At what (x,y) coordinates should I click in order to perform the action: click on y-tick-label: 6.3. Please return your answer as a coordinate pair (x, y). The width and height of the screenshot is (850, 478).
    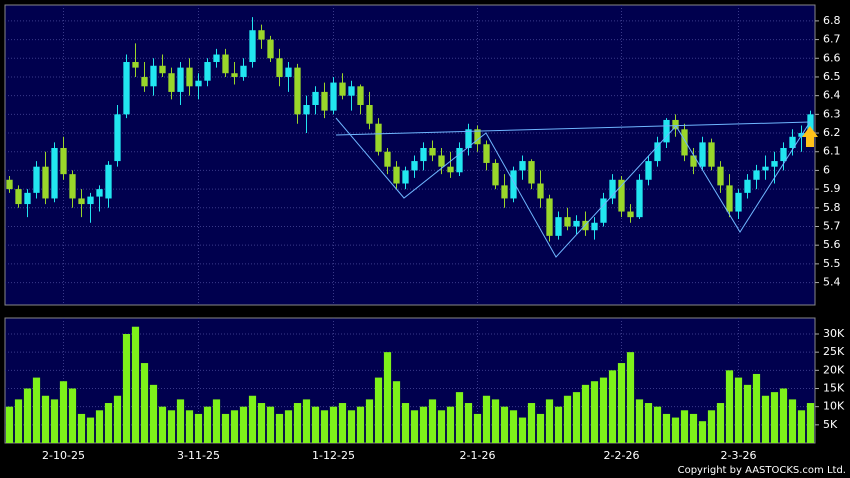
    Looking at the image, I should click on (832, 113).